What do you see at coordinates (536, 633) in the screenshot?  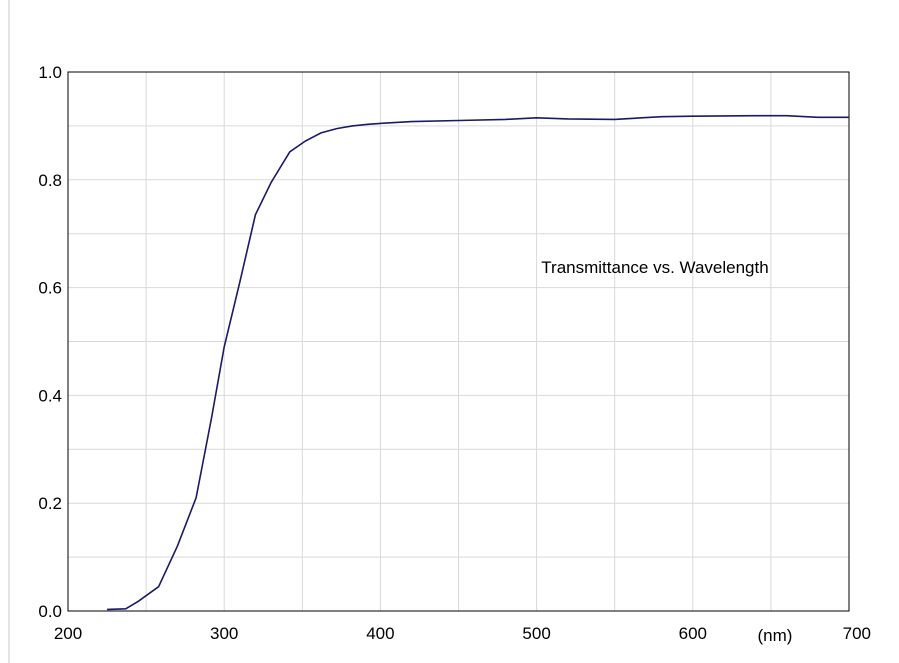 I see `x-tick-label: 500` at bounding box center [536, 633].